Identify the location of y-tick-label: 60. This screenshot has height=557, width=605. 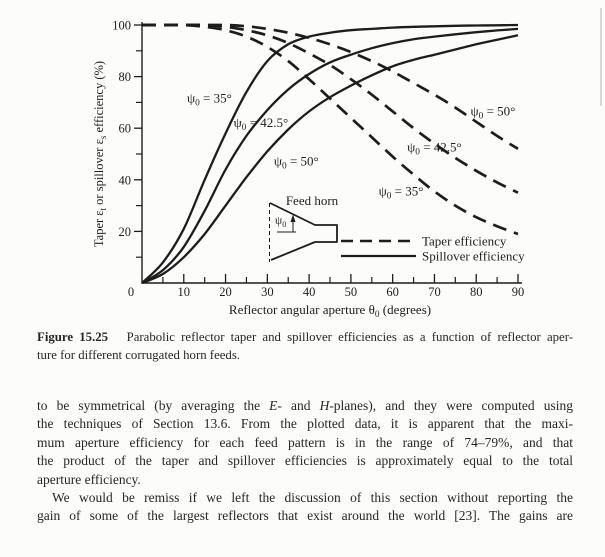
(125, 129).